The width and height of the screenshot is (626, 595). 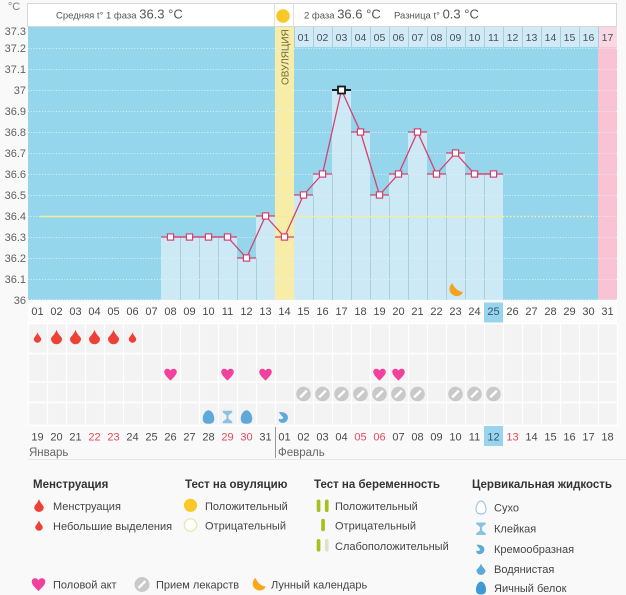 What do you see at coordinates (15, 112) in the screenshot?
I see `svg-text: 36.9` at bounding box center [15, 112].